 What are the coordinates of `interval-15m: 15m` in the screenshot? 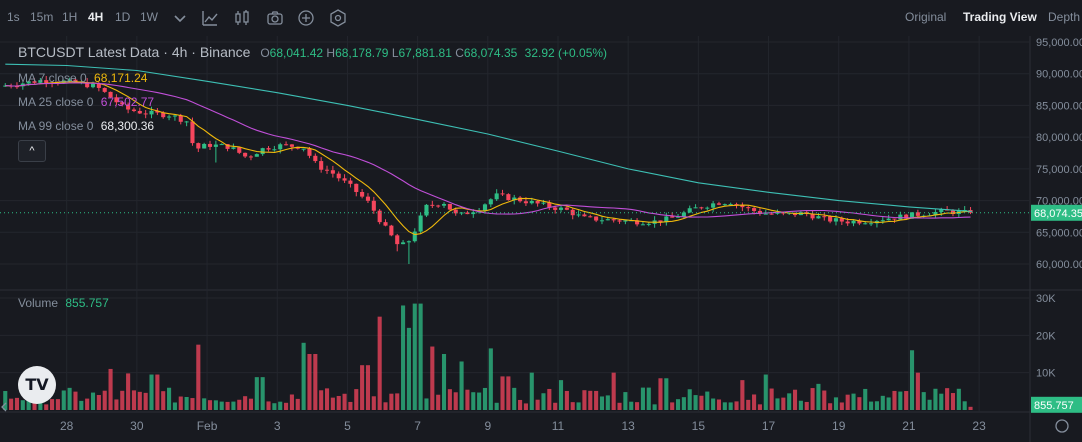 It's located at (42, 17).